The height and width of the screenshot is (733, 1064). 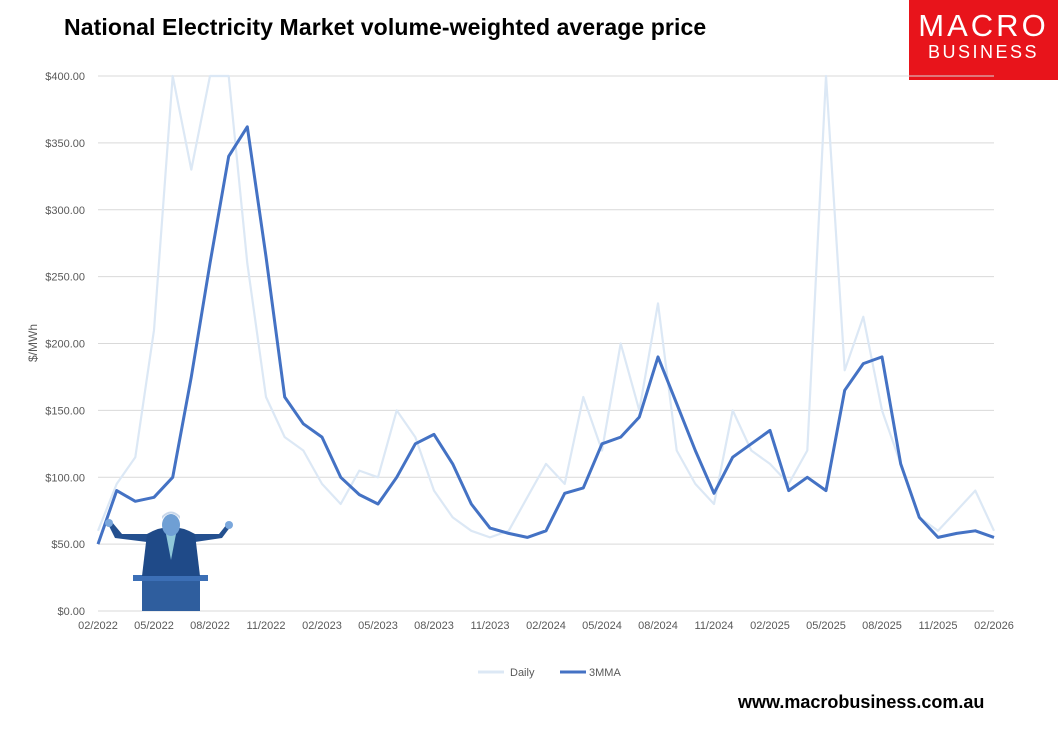 What do you see at coordinates (33, 343) in the screenshot?
I see `y-axis-label: $/MWh` at bounding box center [33, 343].